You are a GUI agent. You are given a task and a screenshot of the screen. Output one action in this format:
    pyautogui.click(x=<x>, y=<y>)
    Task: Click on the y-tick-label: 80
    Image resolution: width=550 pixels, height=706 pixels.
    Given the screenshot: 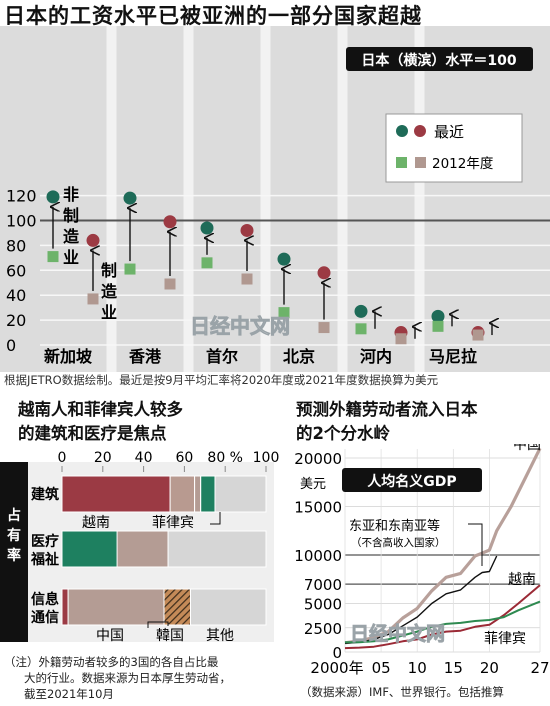 What is the action you would take?
    pyautogui.click(x=16, y=245)
    